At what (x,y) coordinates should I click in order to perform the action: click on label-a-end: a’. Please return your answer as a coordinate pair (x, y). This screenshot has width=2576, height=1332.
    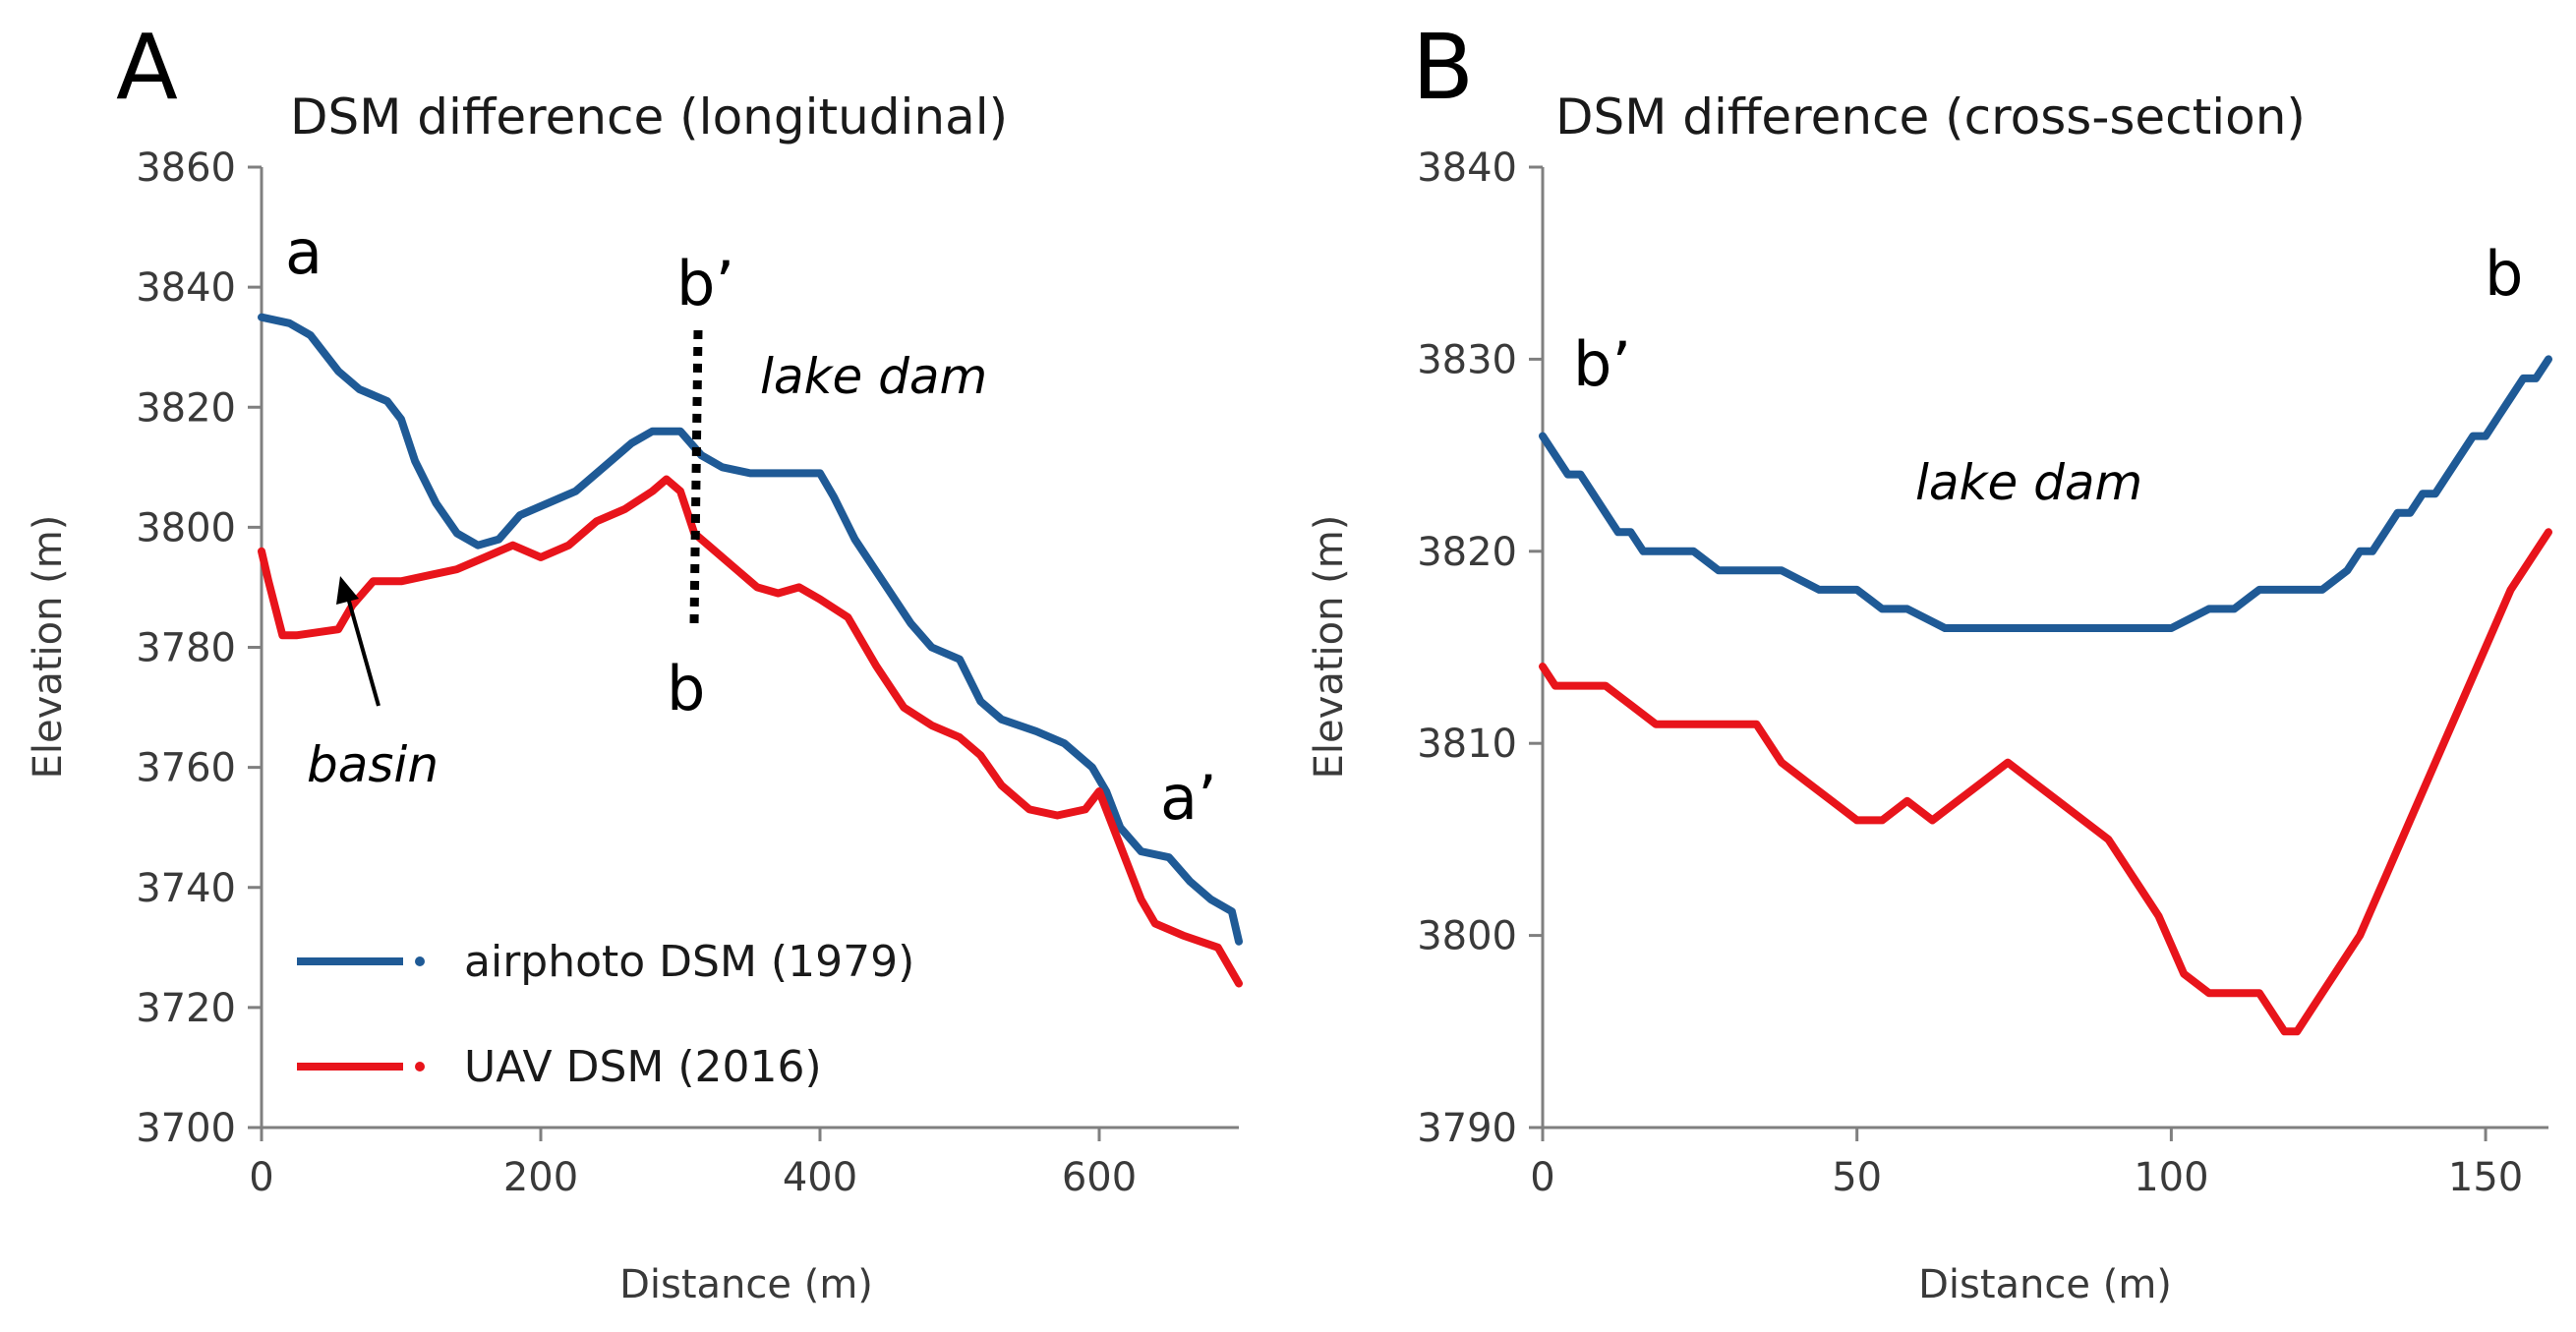
    Looking at the image, I should click on (1188, 798).